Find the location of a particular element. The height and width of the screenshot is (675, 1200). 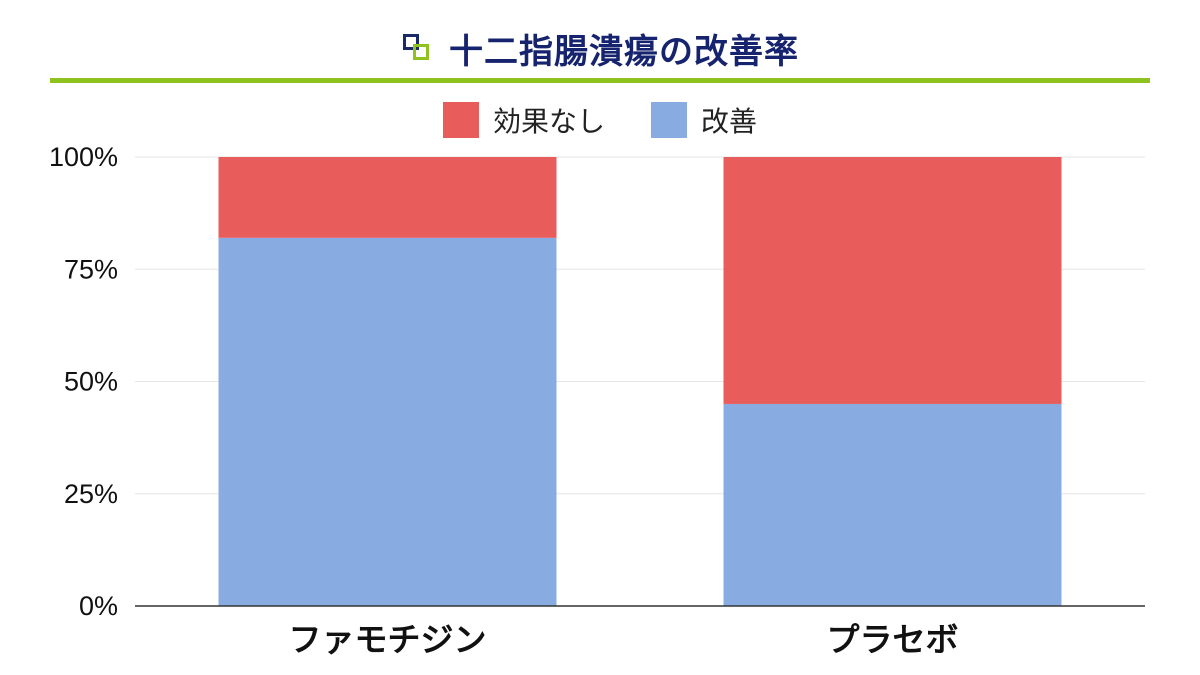

overlapping-squares-icon is located at coordinates (418, 48).